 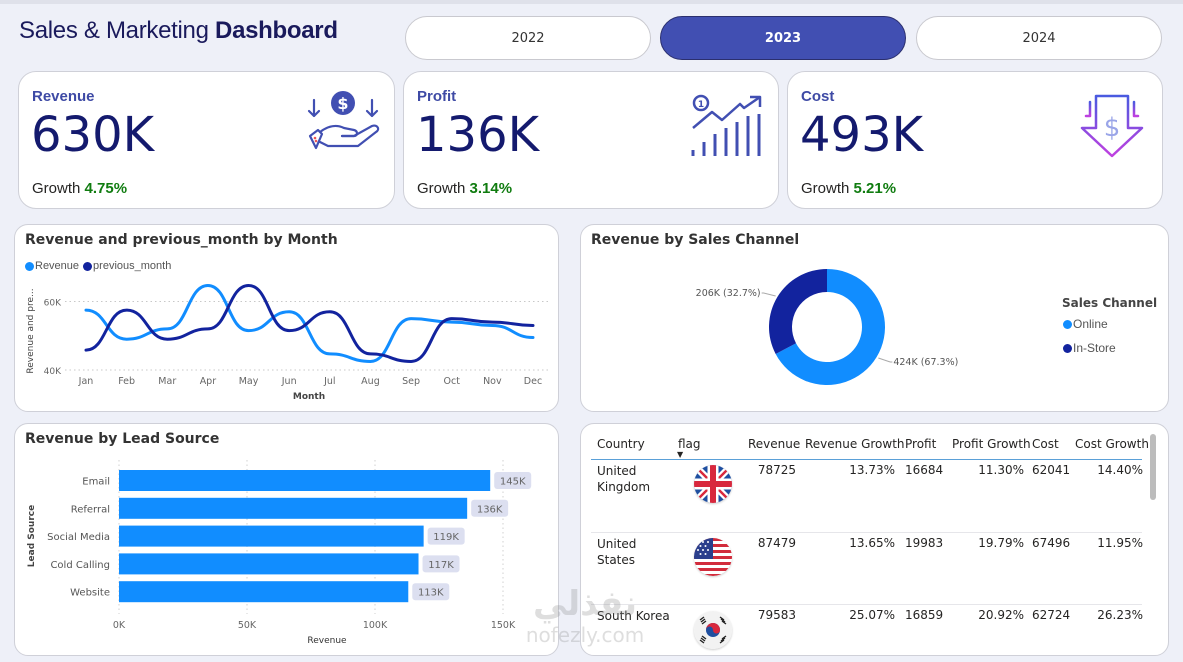 I want to click on bar-chart-title: Revenue by Lead Source, so click(x=122, y=439).